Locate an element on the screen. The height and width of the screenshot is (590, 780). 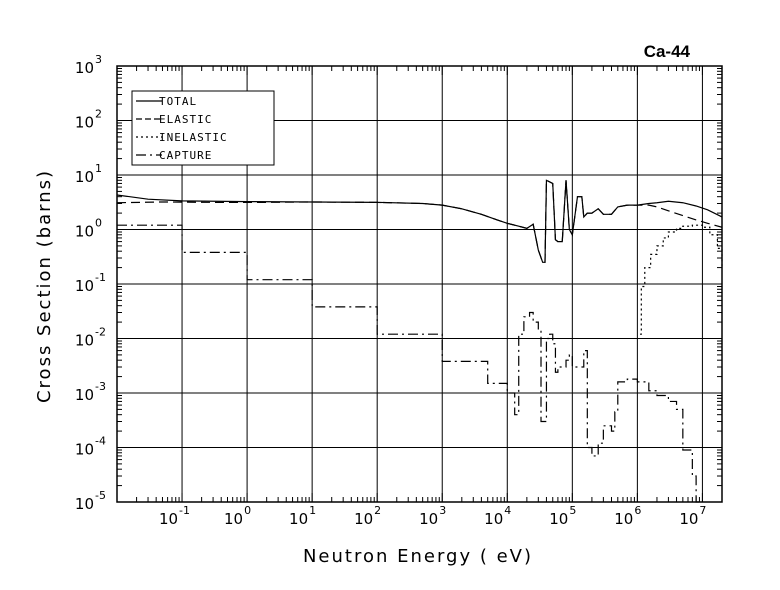
svg-text: 6 is located at coordinates (637, 510).